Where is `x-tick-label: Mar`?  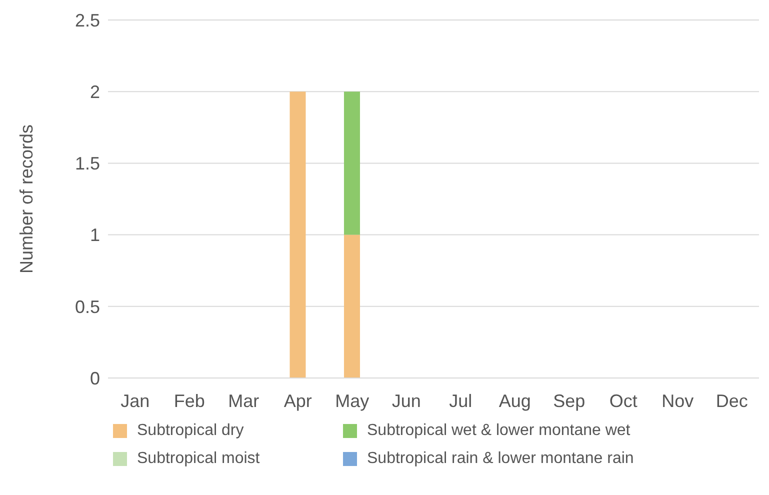
x-tick-label: Mar is located at coordinates (244, 400).